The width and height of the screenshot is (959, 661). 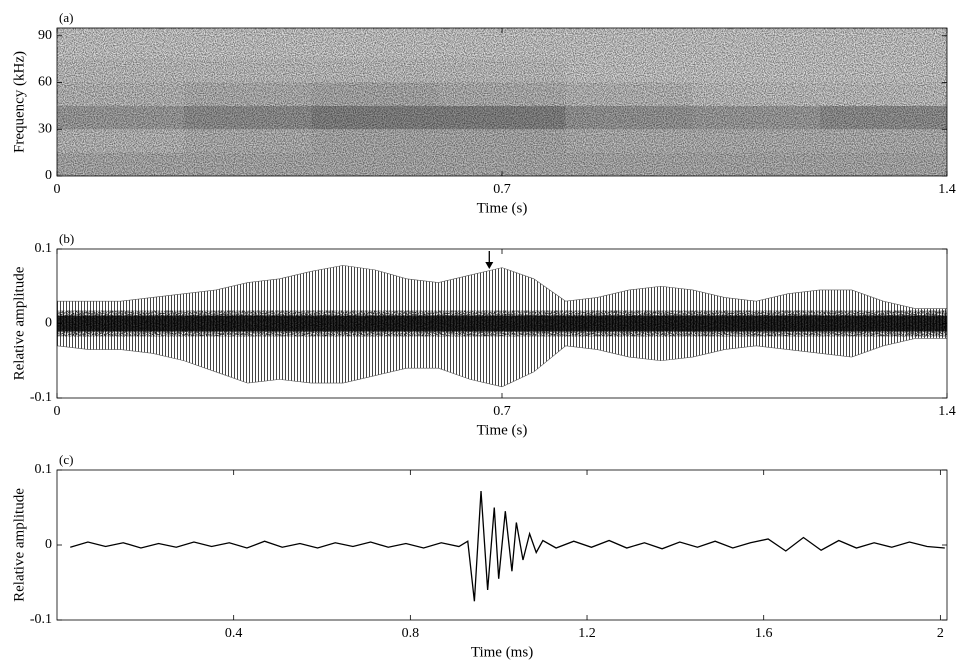 I want to click on panel-label: (a), so click(x=66, y=17).